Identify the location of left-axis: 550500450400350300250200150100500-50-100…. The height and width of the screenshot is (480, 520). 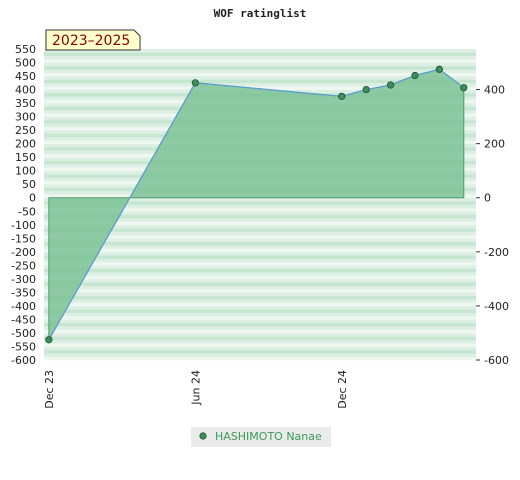
(23, 205).